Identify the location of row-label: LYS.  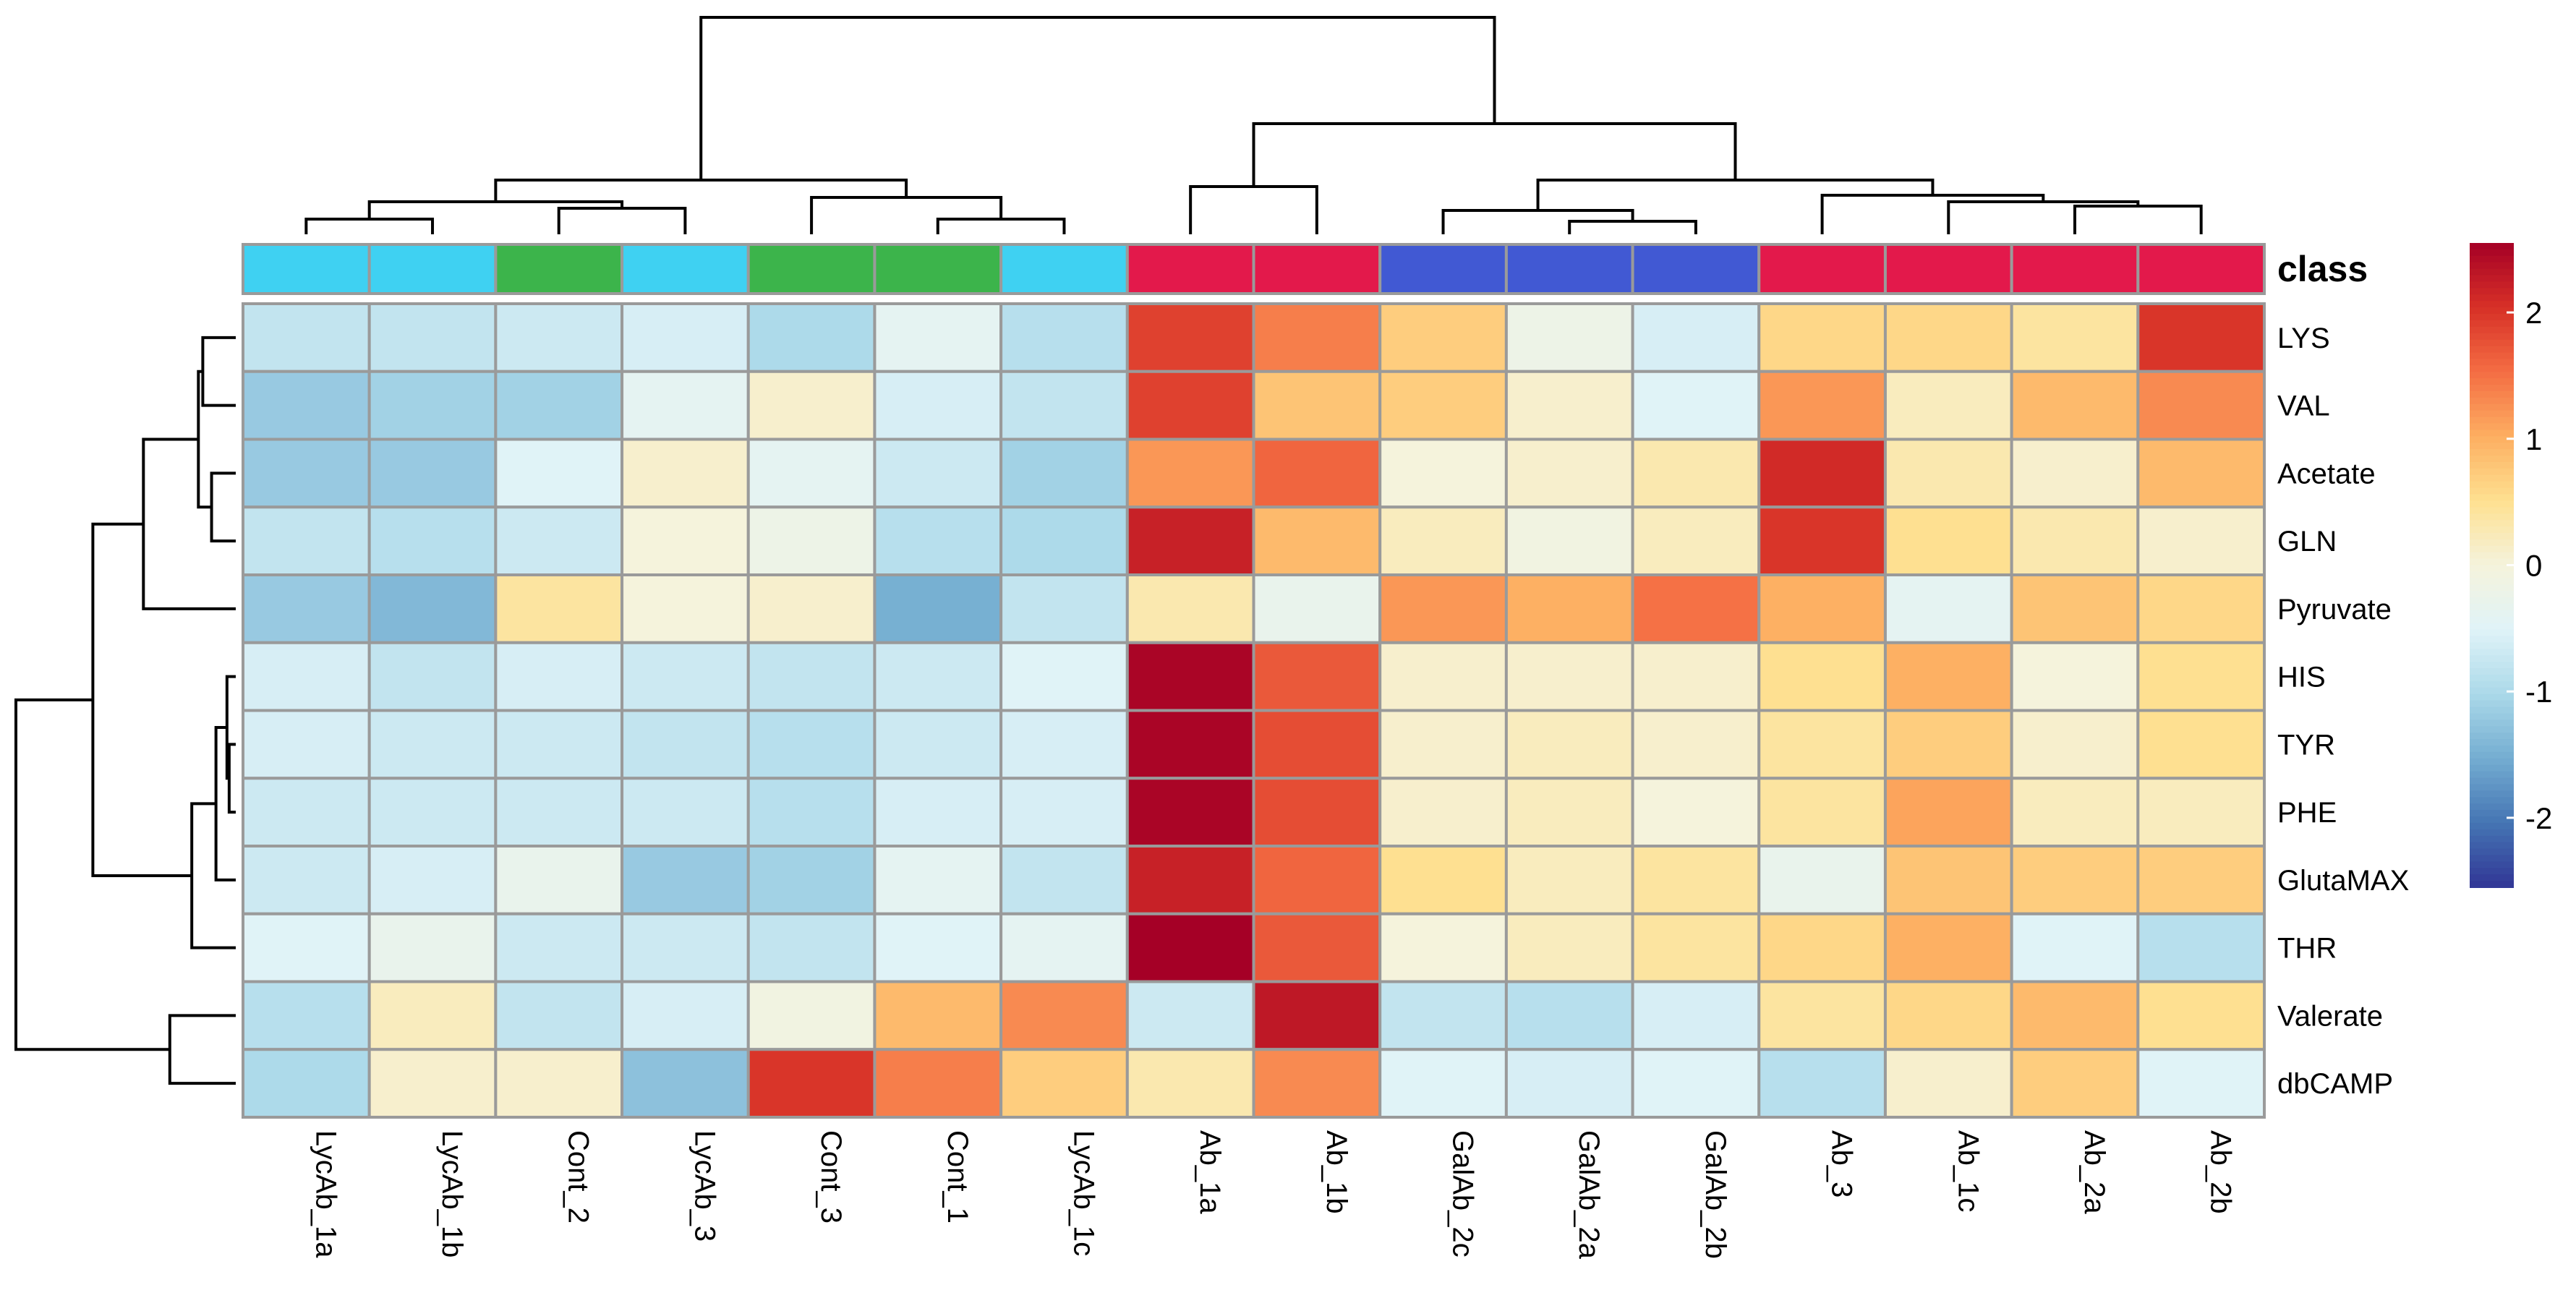
(2303, 338).